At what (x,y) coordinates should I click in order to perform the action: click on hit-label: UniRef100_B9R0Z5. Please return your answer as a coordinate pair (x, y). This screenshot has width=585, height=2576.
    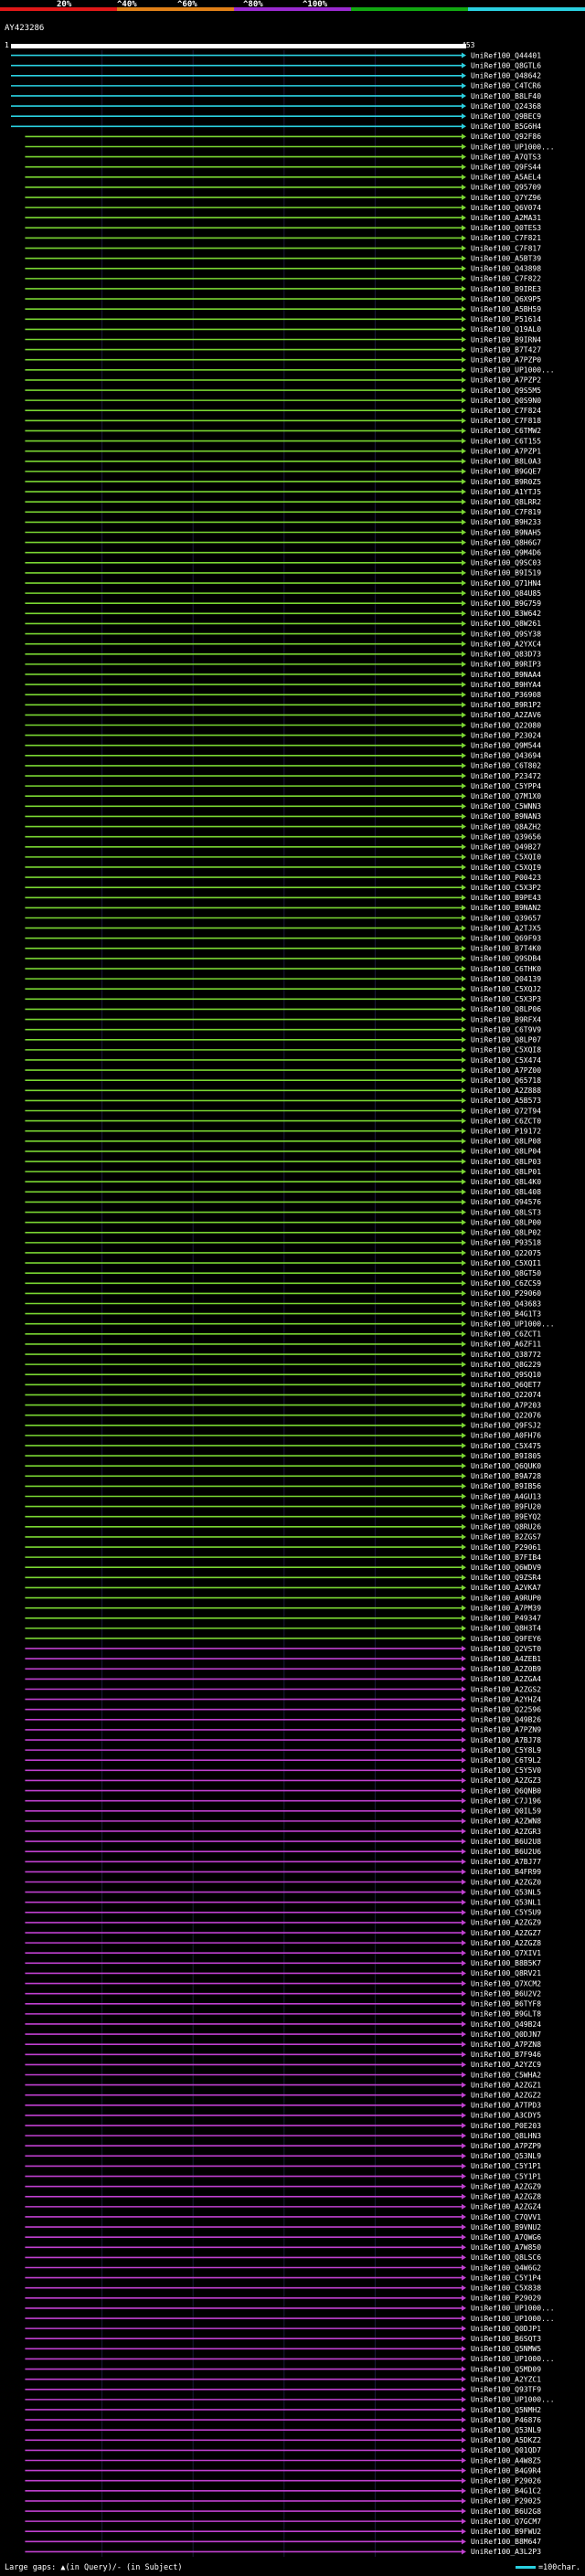
    Looking at the image, I should click on (506, 482).